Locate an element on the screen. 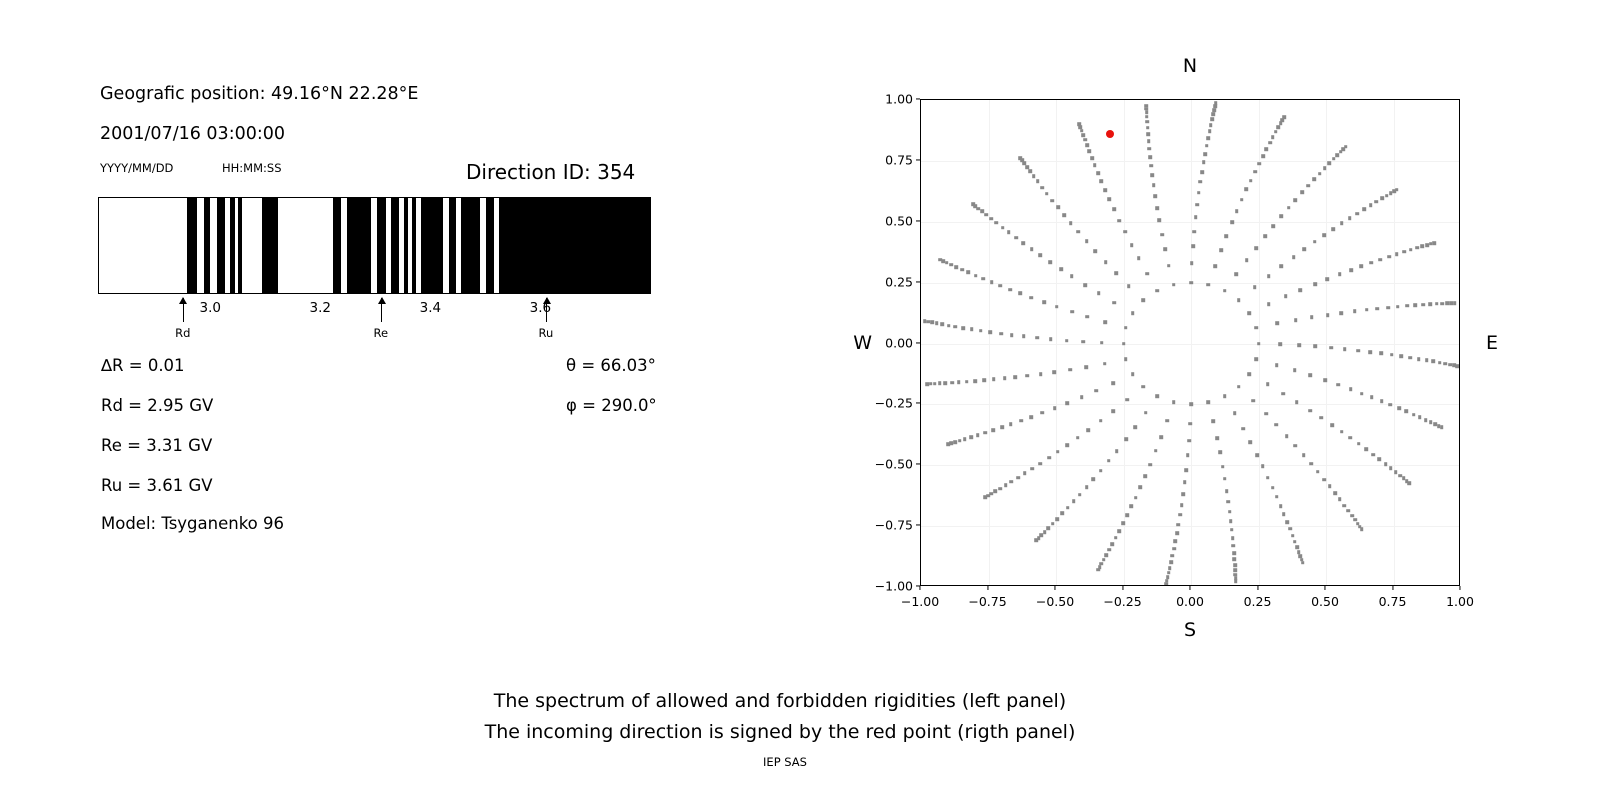 The height and width of the screenshot is (800, 1600). y-tick-label: 0.25 is located at coordinates (899, 282).